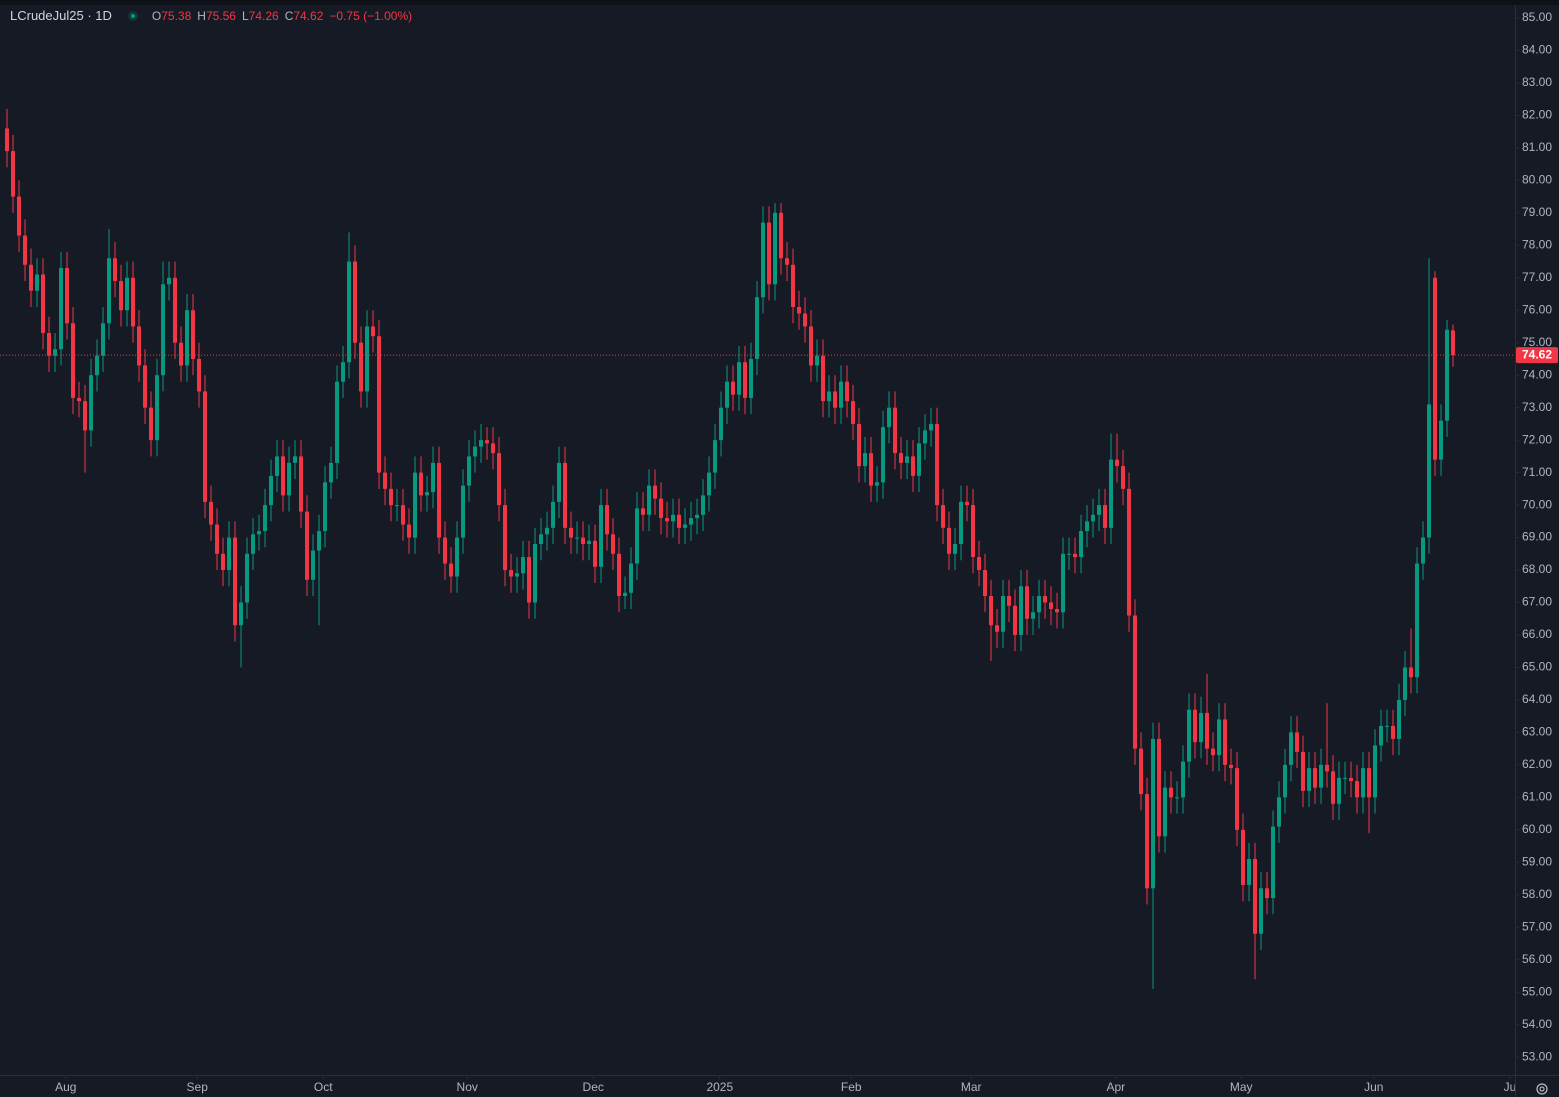  What do you see at coordinates (1537, 82) in the screenshot?
I see `y-tick-label: 83.00` at bounding box center [1537, 82].